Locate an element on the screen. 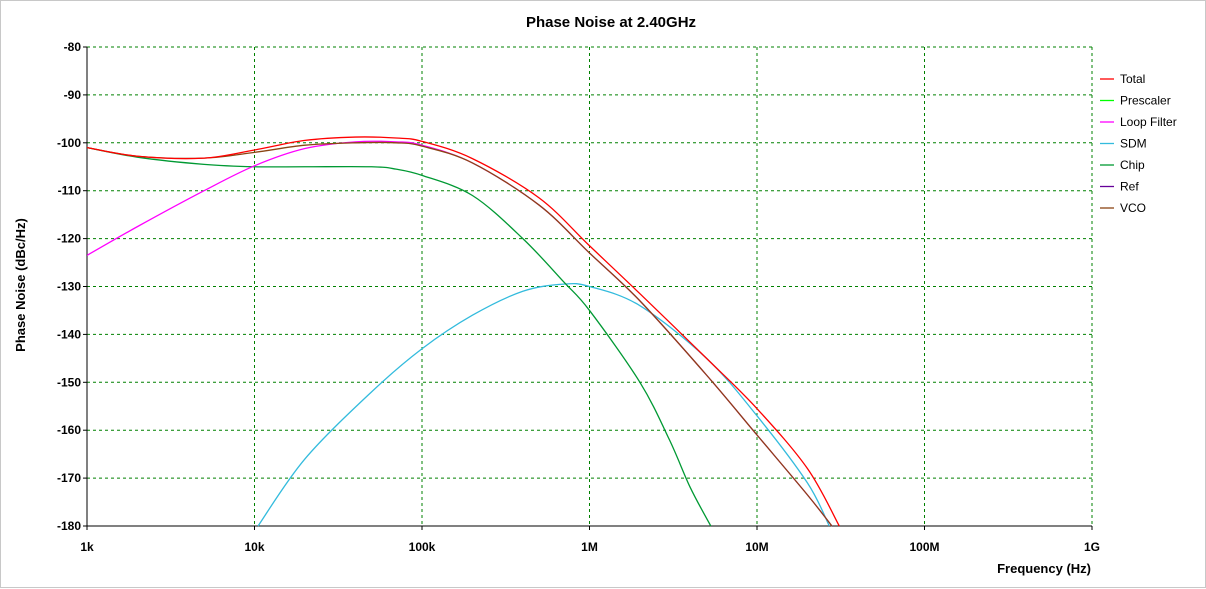  y-tick-label: -120 is located at coordinates (69, 239).